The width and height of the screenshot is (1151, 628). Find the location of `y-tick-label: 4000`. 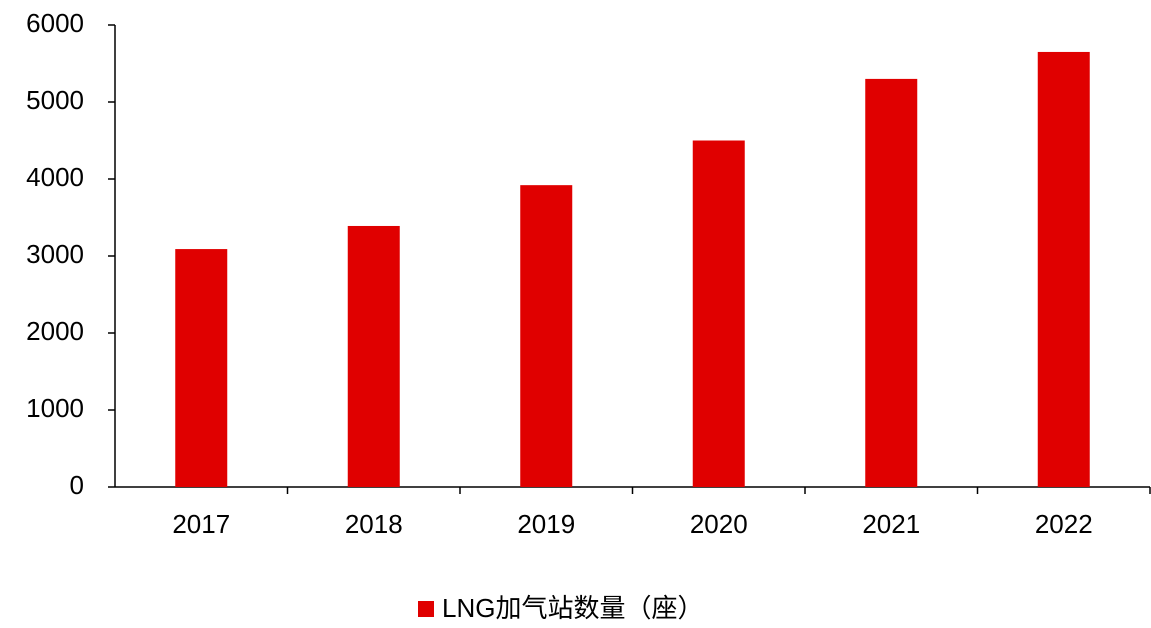

y-tick-label: 4000 is located at coordinates (55, 177).